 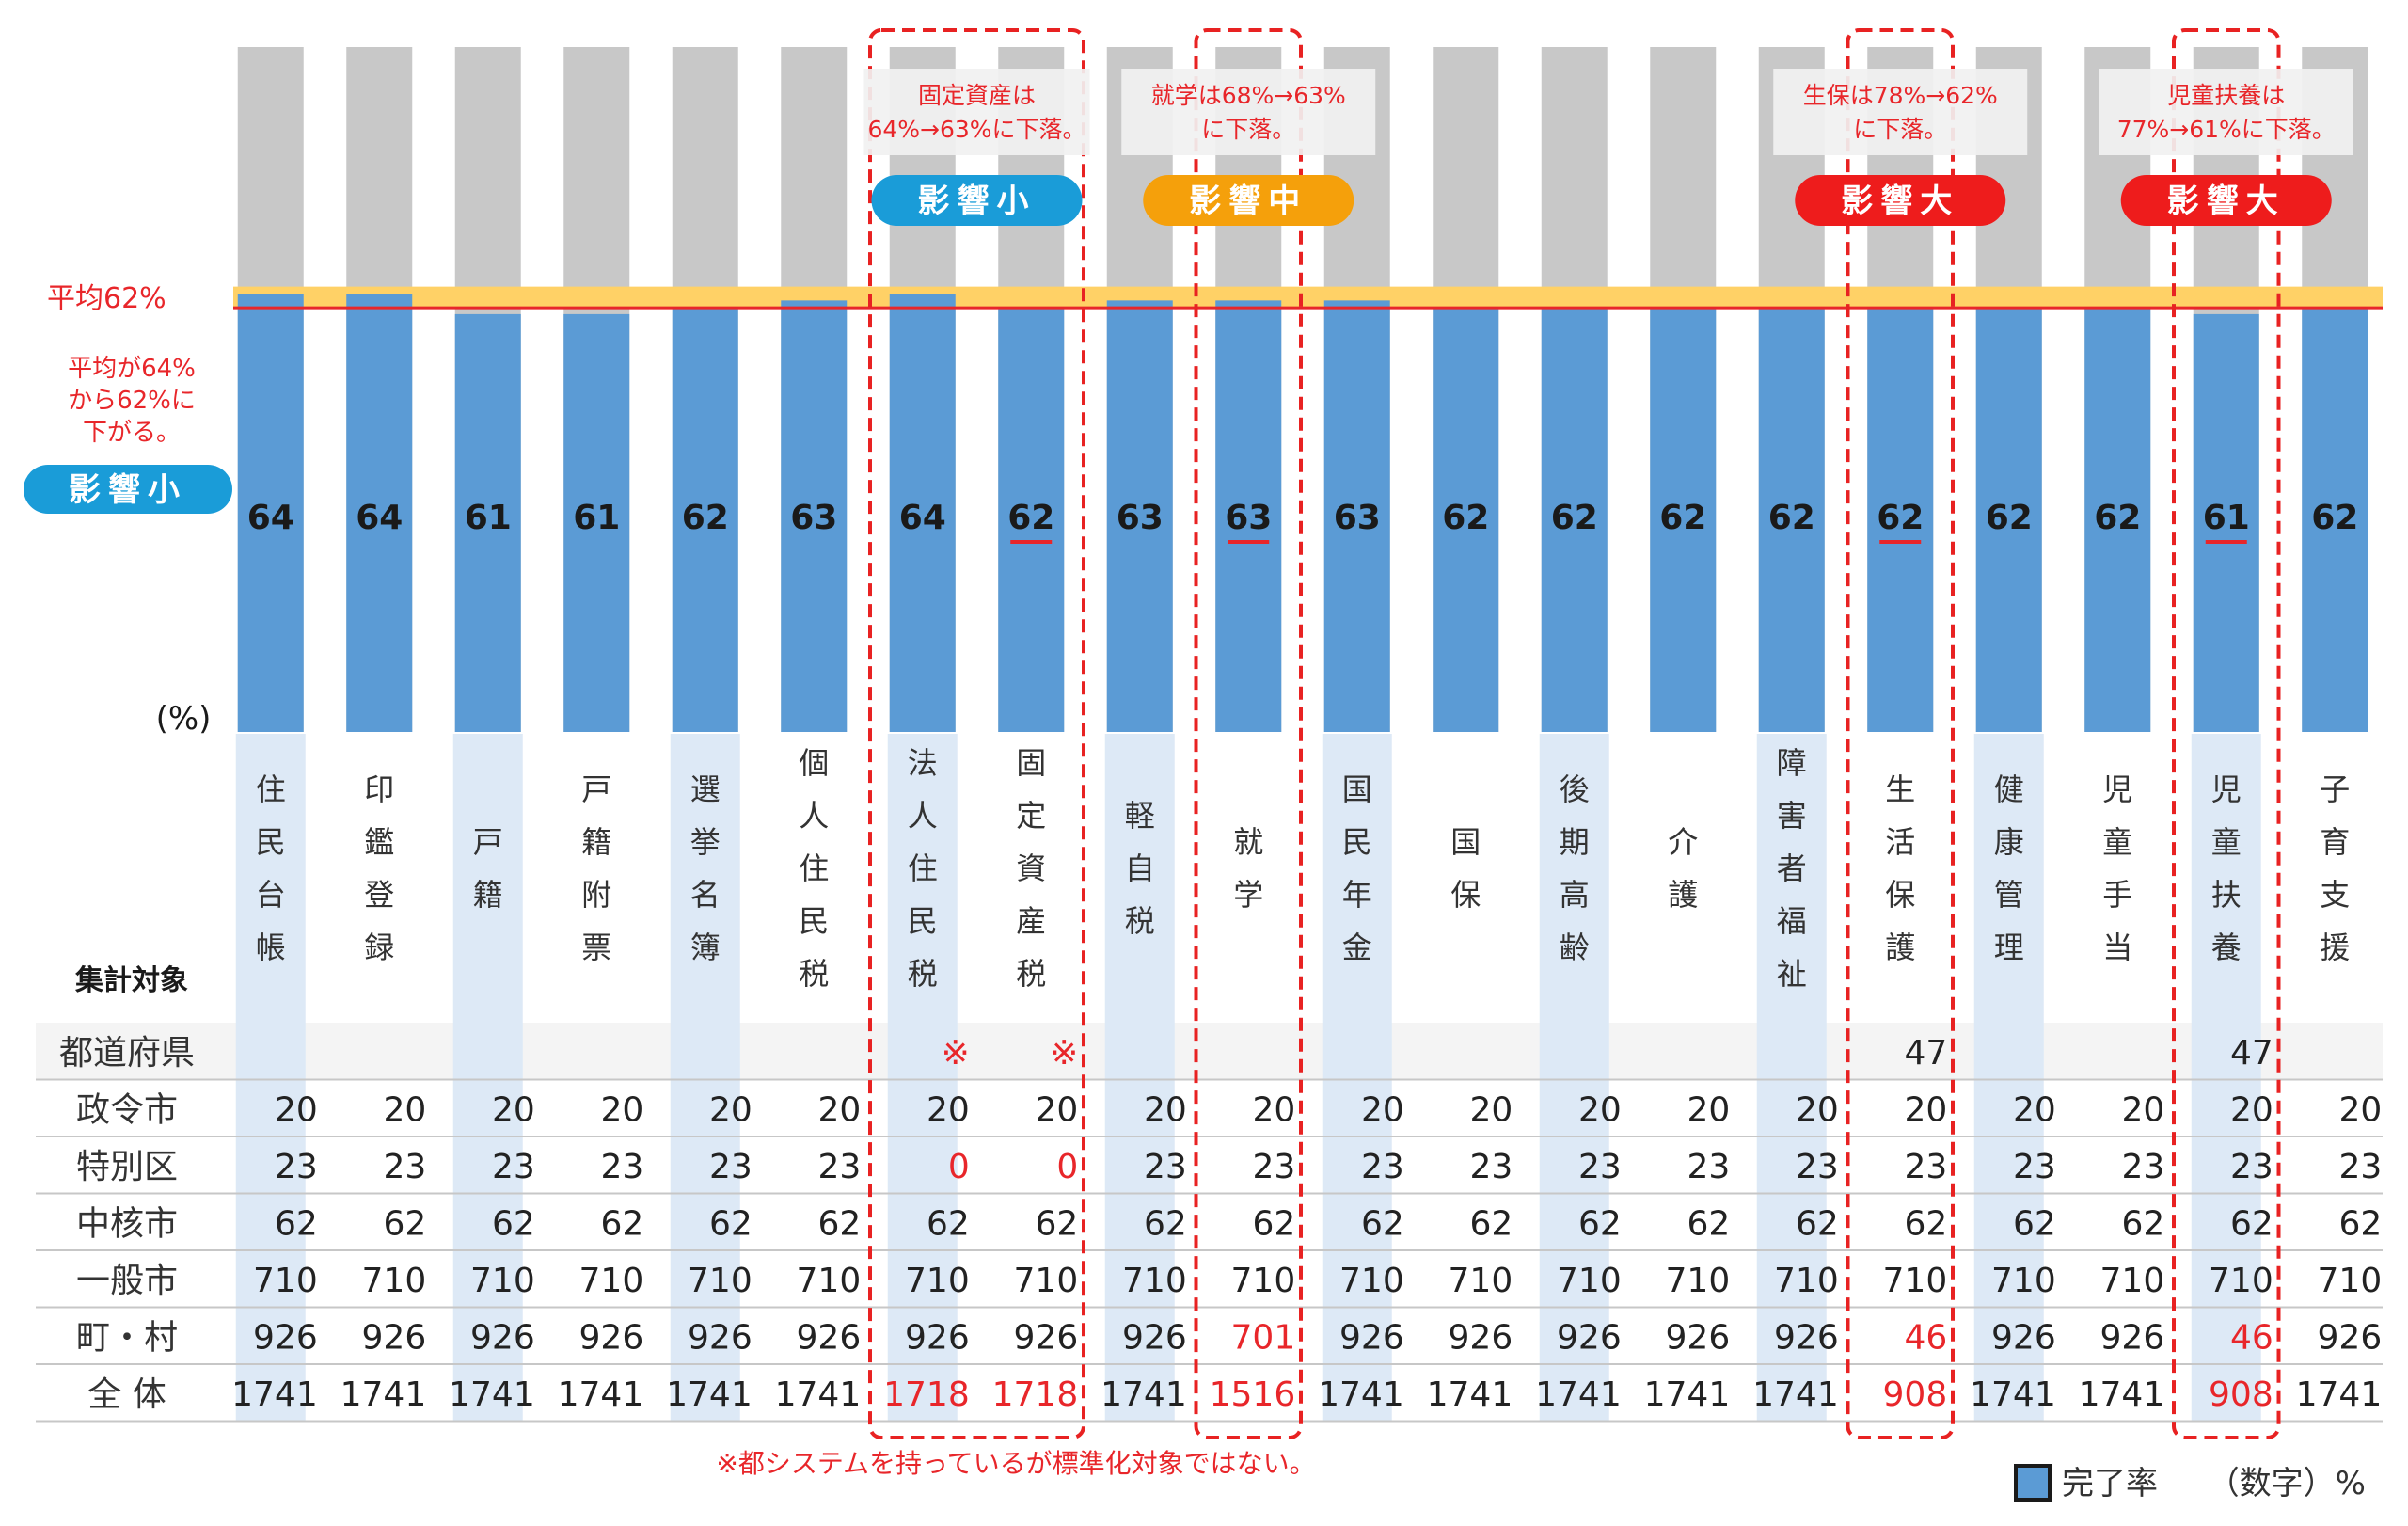 I want to click on category-label: 産, so click(x=1031, y=921).